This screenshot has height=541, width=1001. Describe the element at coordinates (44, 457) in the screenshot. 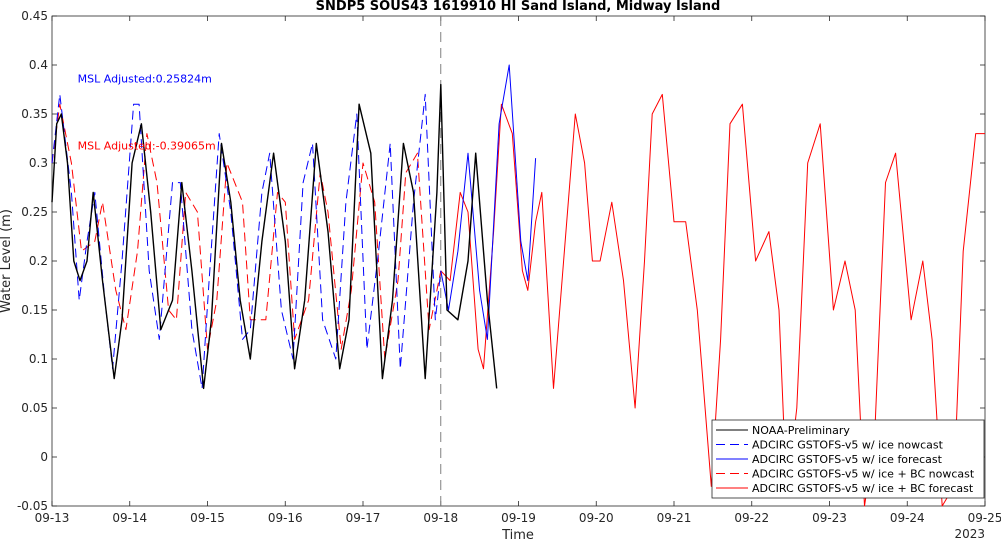

I see `y-tick-label: 0` at that location.